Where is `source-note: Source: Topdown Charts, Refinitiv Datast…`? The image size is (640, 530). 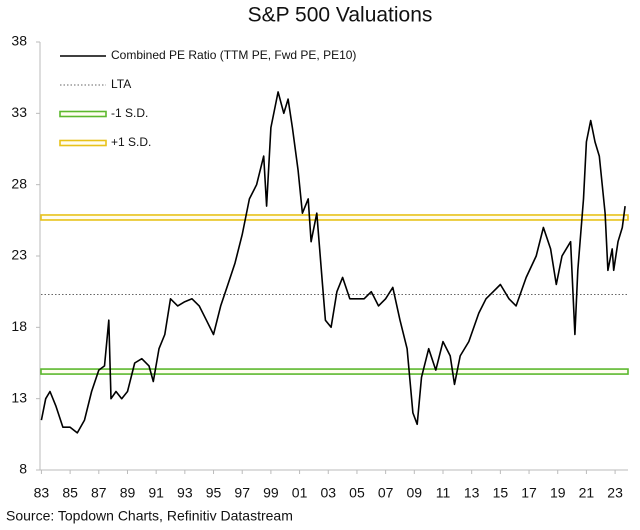 source-note: Source: Topdown Charts, Refinitiv Datast… is located at coordinates (149, 516).